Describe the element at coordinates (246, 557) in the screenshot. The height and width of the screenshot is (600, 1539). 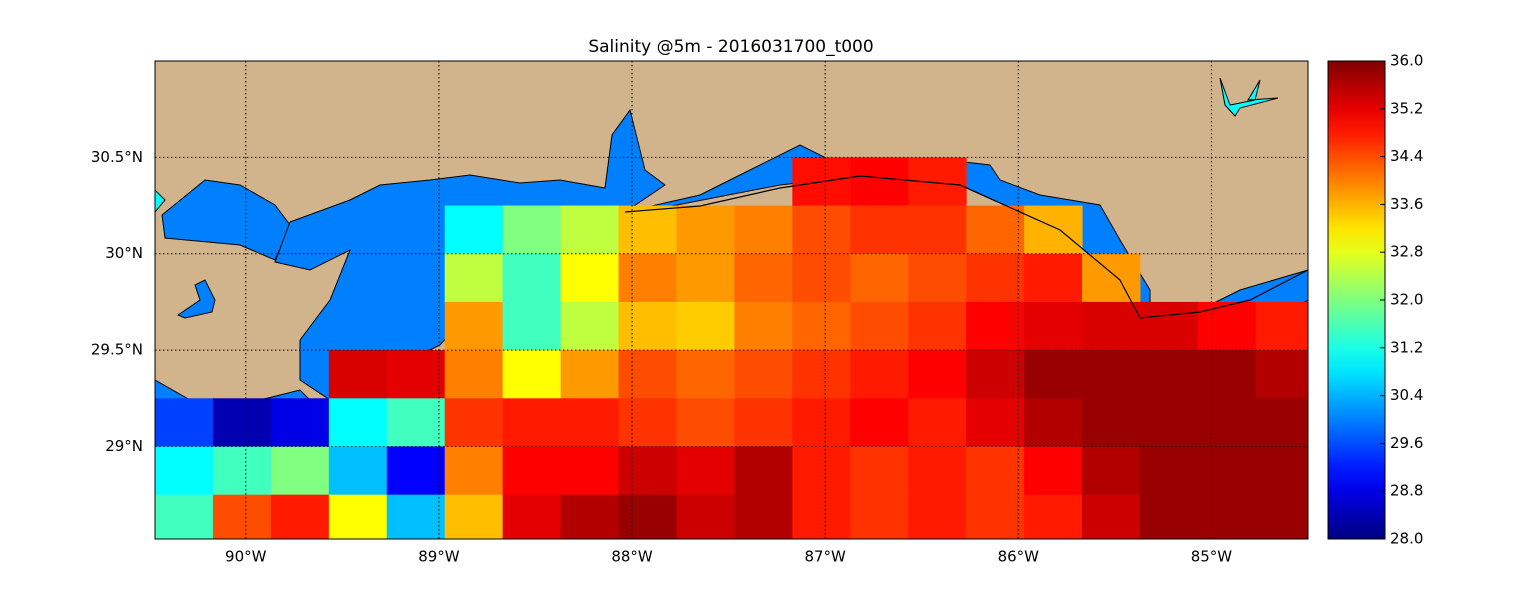
I see `x-tick-label: 90°W` at that location.